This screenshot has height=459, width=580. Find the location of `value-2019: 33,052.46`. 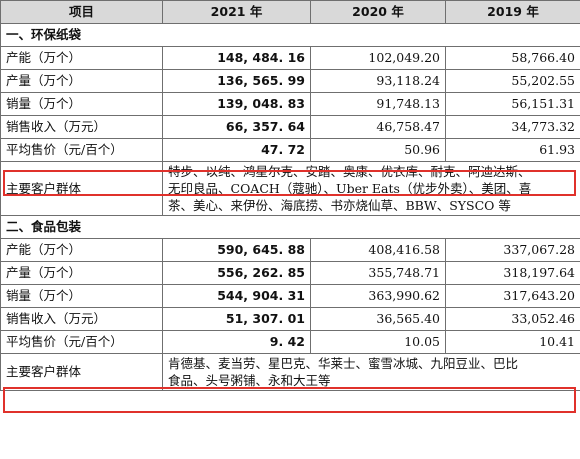

value-2019: 33,052.46 is located at coordinates (512, 319).